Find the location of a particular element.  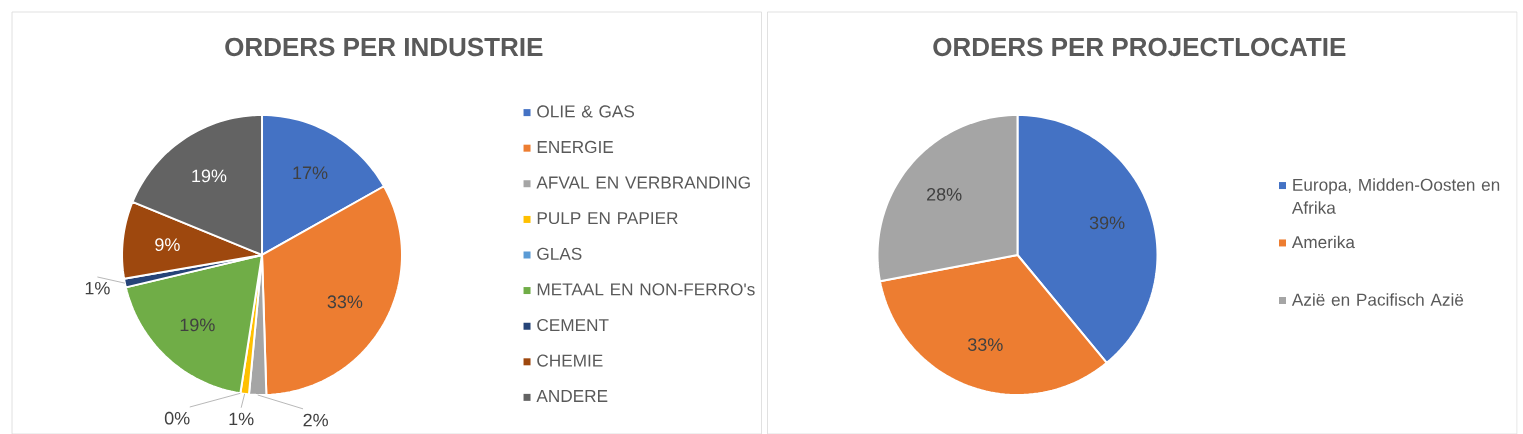

chart-title: ORDERS PER PROJECTLOCATIE is located at coordinates (1139, 47).